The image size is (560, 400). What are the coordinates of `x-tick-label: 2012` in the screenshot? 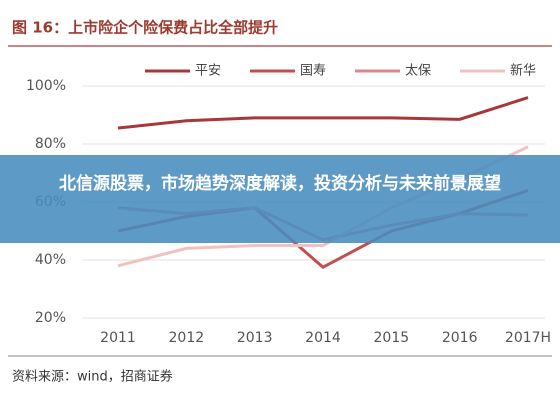 It's located at (187, 338).